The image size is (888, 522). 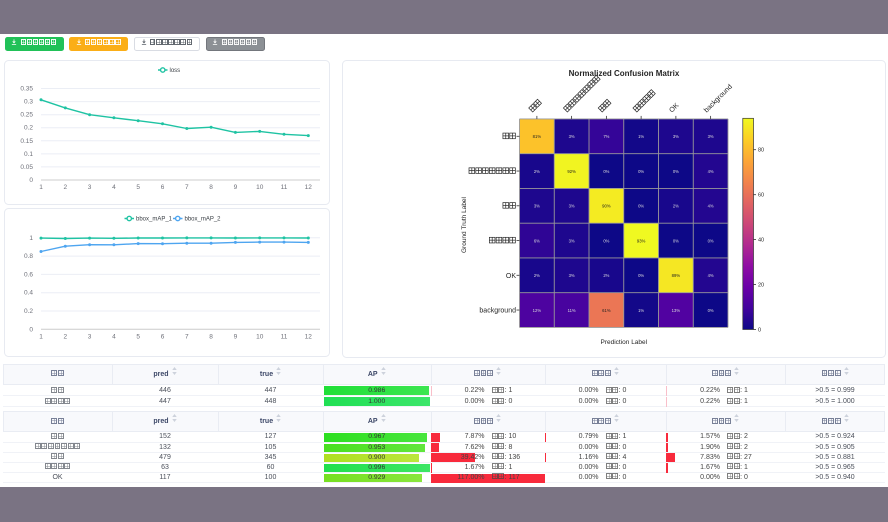 I want to click on svg-text: 93%, so click(x=641, y=240).